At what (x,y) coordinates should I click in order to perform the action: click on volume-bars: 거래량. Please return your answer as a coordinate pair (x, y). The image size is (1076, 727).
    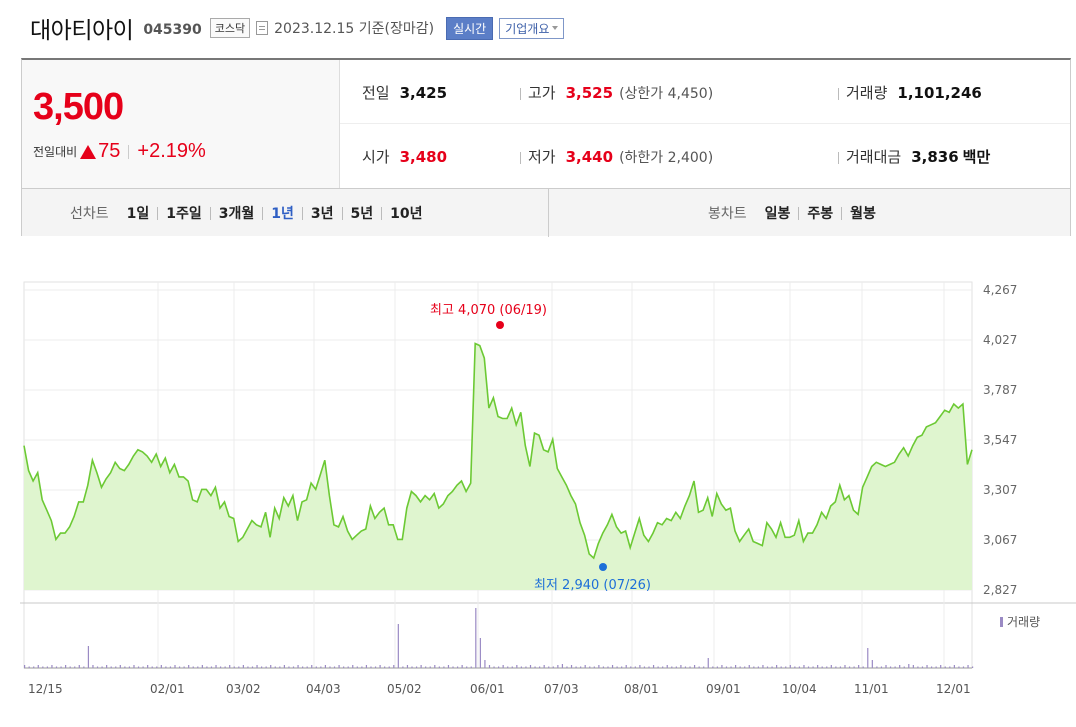
    Looking at the image, I should click on (532, 638).